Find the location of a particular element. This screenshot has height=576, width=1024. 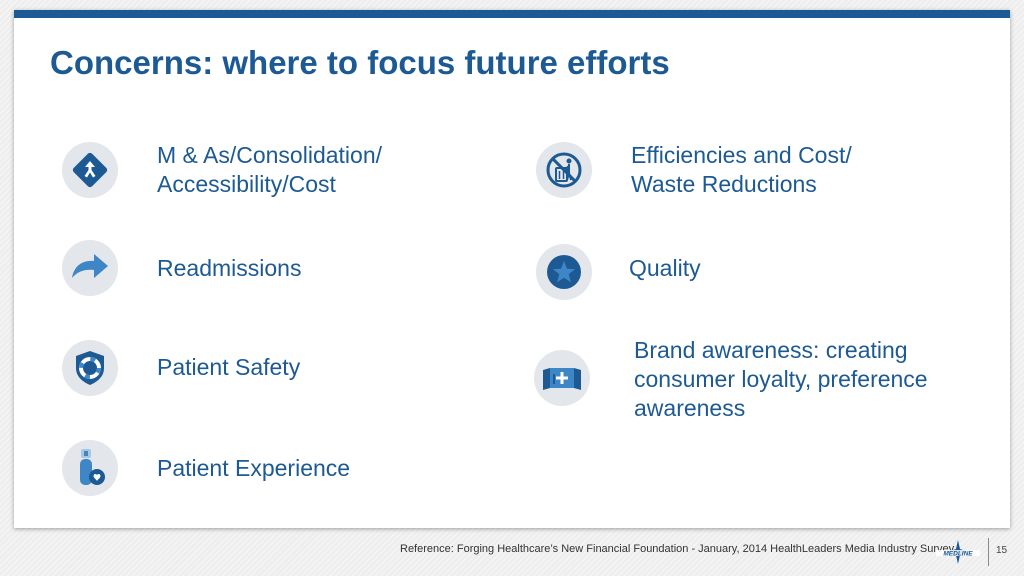

star-icon is located at coordinates (564, 272).